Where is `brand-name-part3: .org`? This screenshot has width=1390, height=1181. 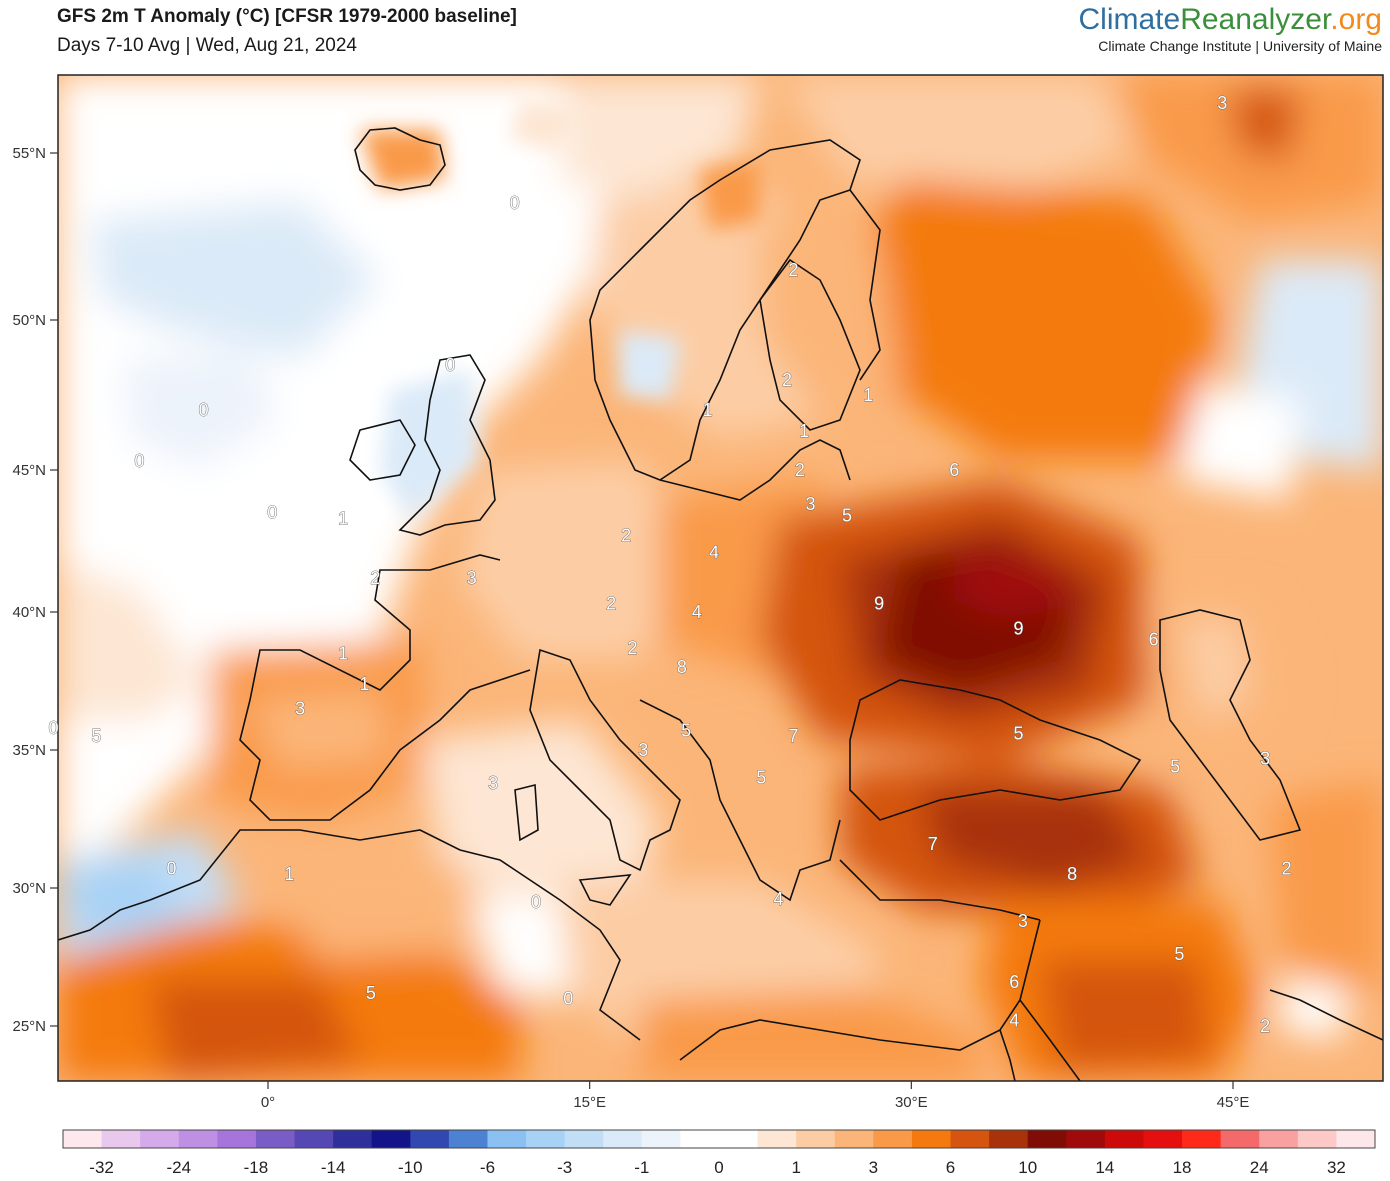 brand-name-part3: .org is located at coordinates (1356, 19).